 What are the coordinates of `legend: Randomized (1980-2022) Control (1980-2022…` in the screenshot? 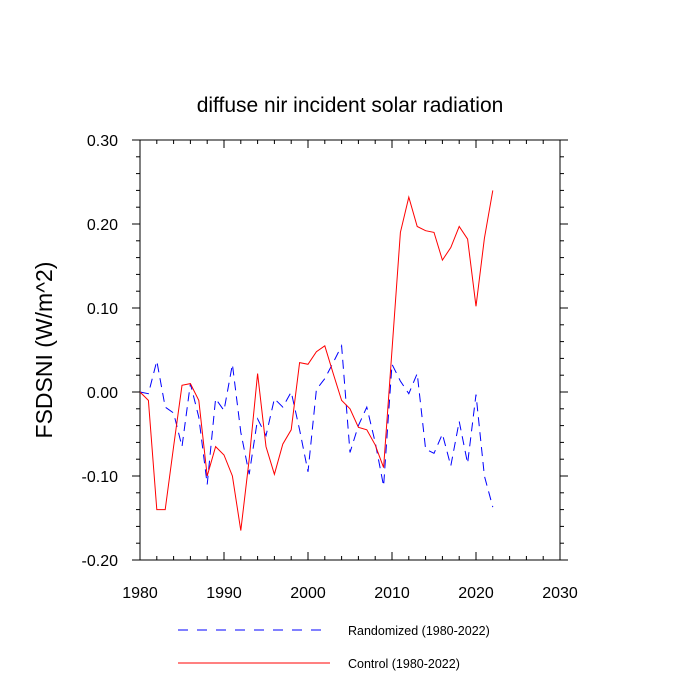 It's located at (334, 647).